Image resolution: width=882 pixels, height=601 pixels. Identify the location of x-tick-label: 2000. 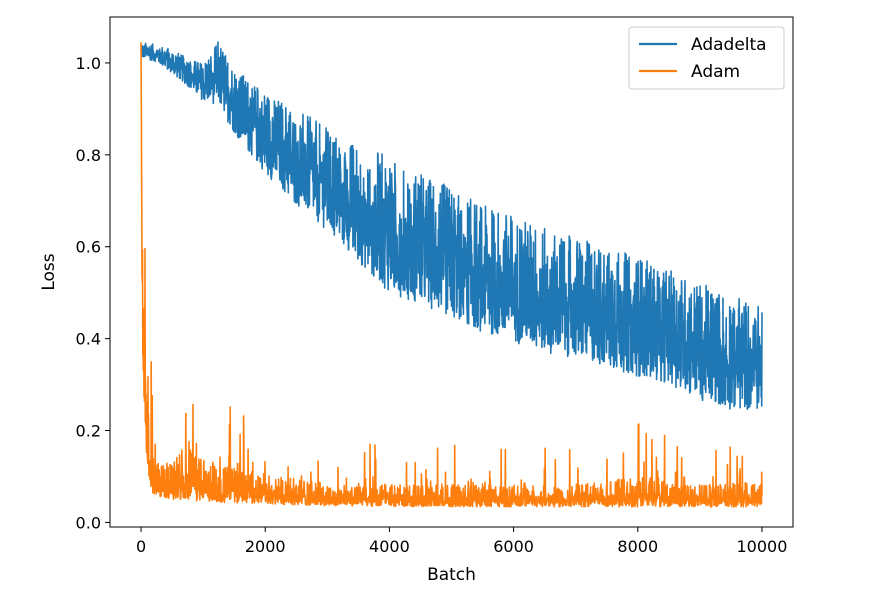
(265, 546).